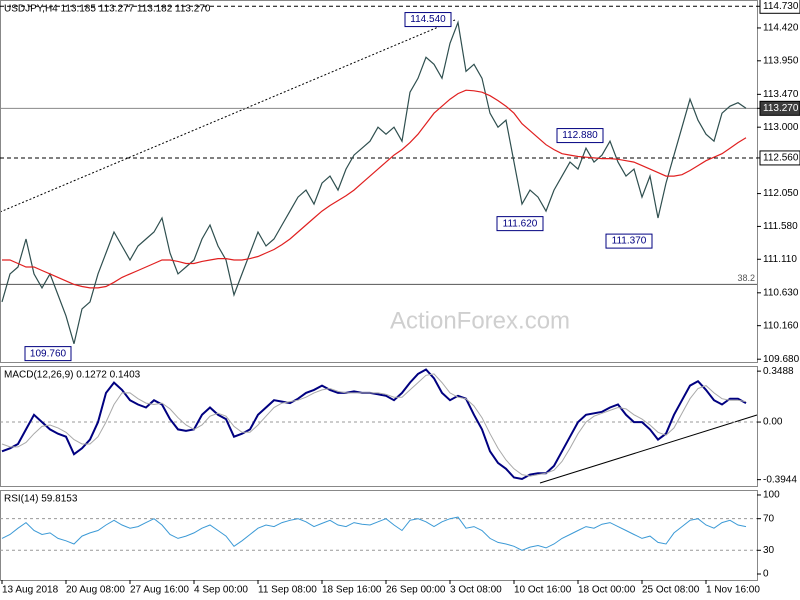 This screenshot has height=600, width=800. I want to click on fib-label: 38.2, so click(746, 278).